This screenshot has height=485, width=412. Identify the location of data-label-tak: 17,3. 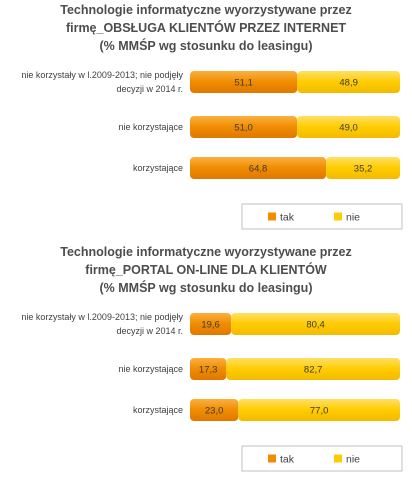
(208, 370).